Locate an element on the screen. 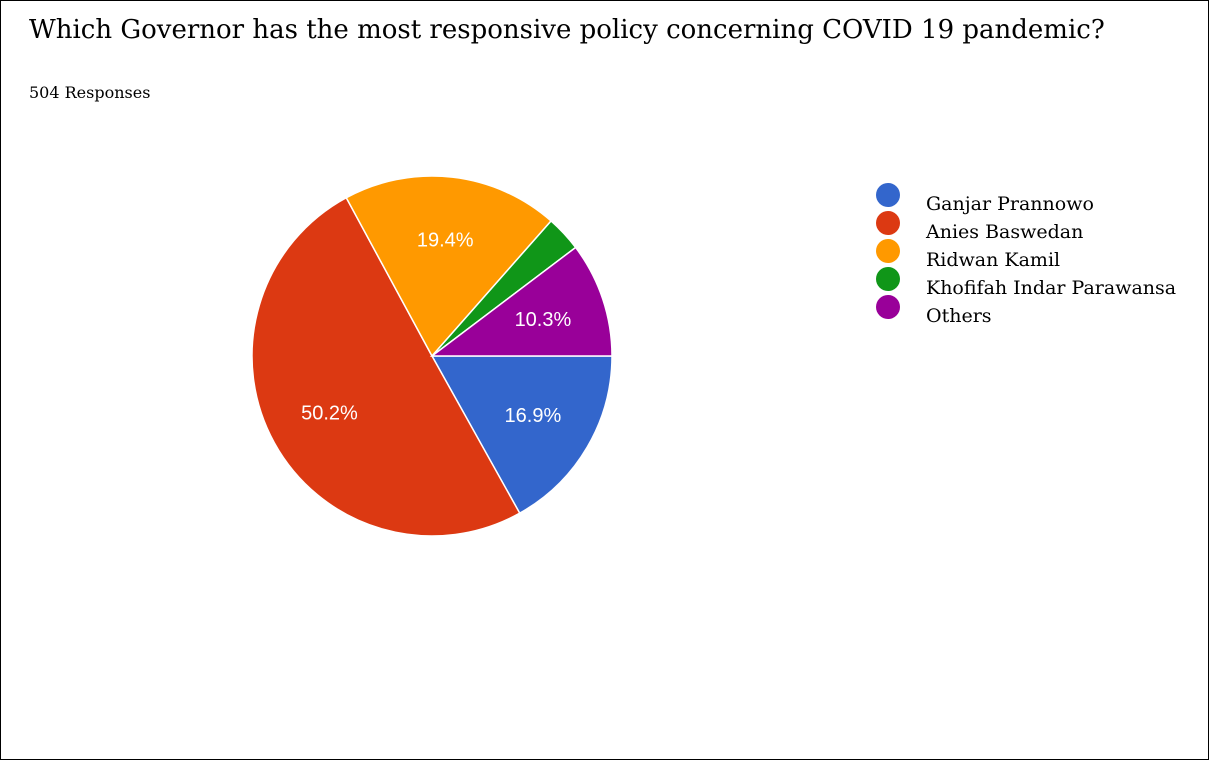 The height and width of the screenshot is (760, 1211). pie-slice-anies-baswedan is located at coordinates (386, 366).